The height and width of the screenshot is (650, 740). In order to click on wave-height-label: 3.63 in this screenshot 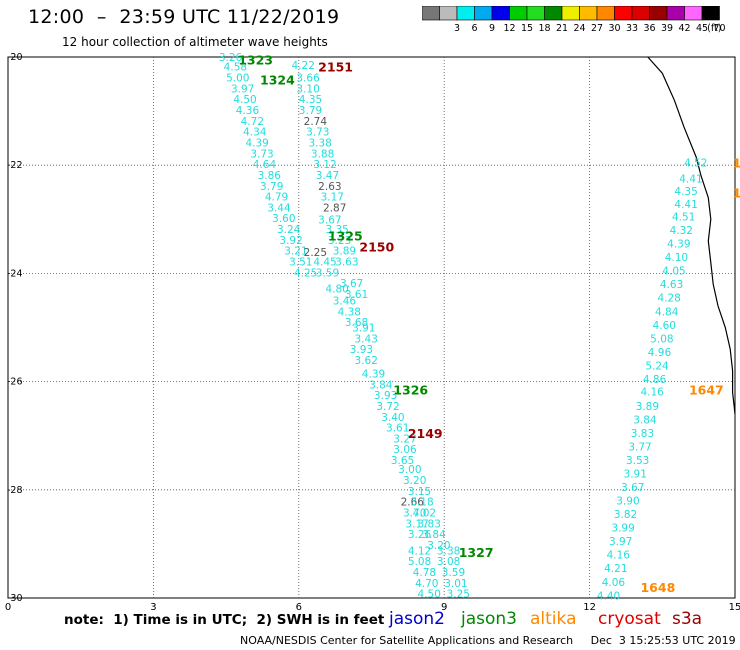, I will do `click(346, 262)`.